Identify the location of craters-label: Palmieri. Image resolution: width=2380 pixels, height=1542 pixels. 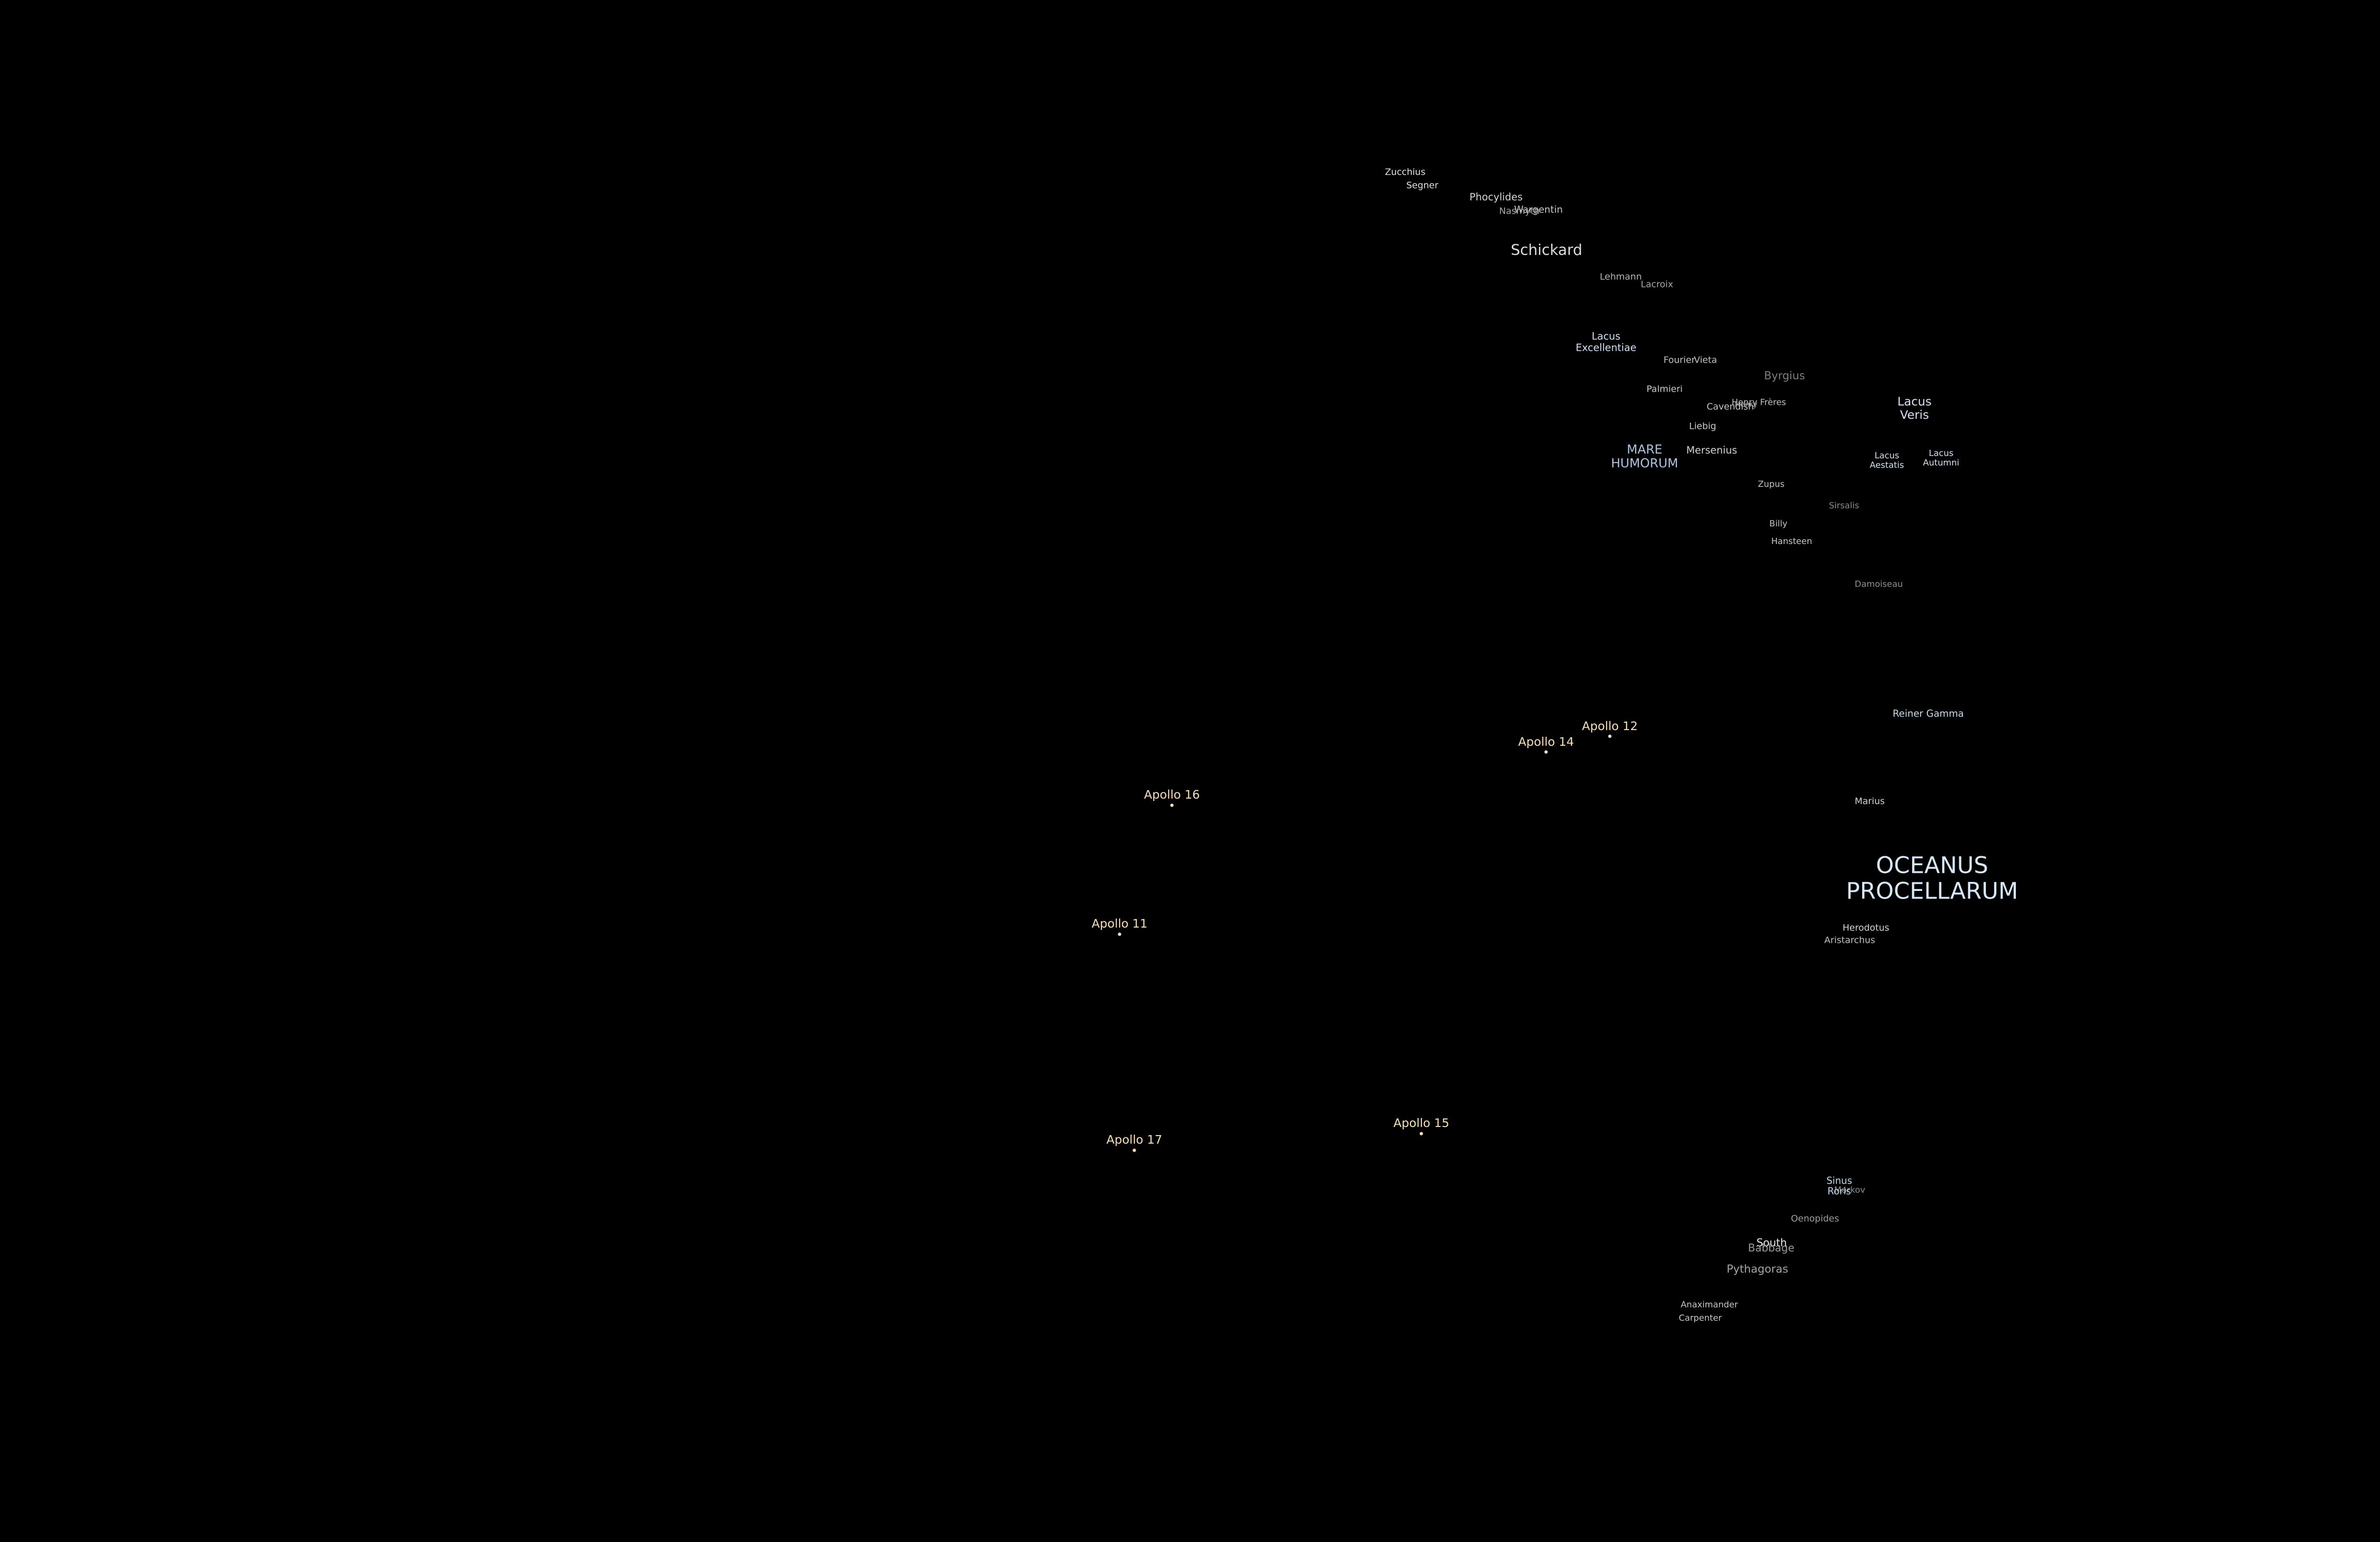
(1664, 389).